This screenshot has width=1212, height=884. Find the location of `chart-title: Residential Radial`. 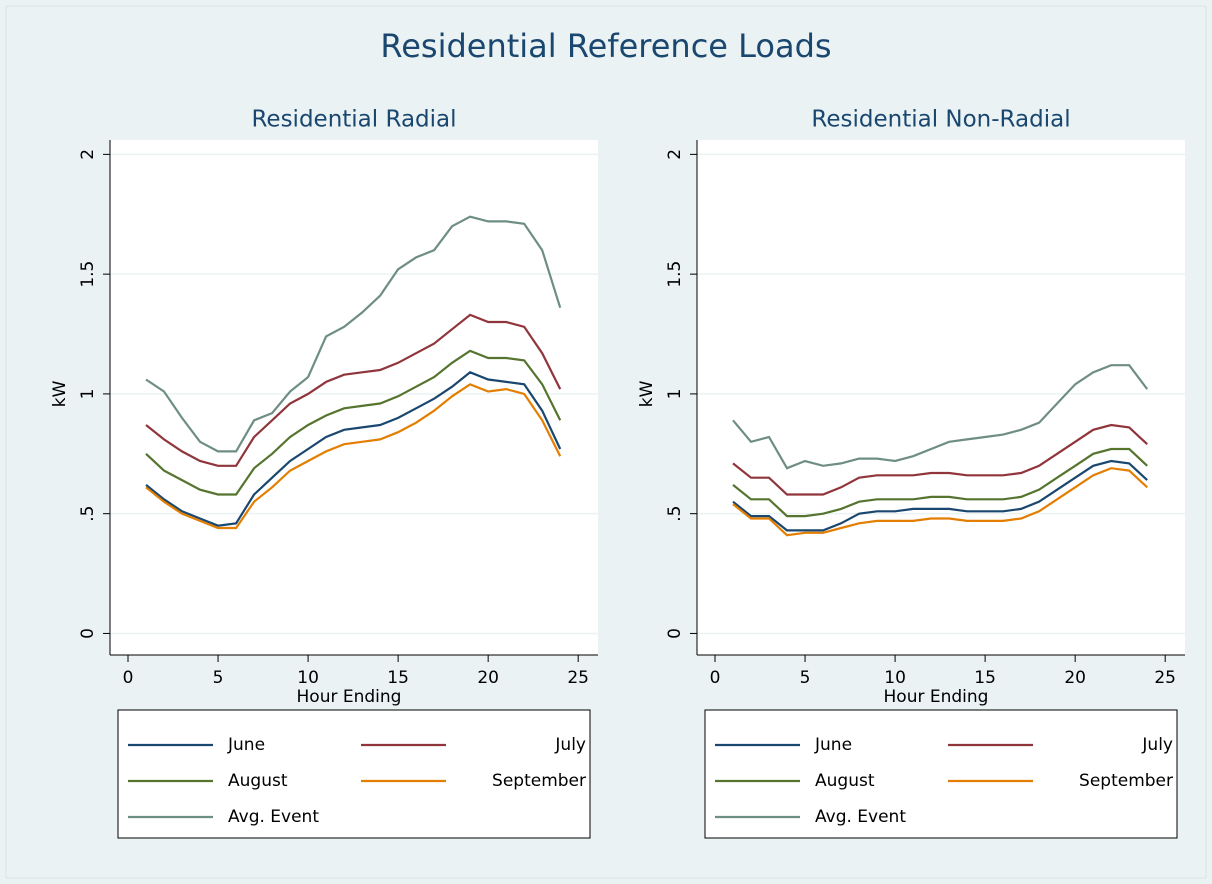

chart-title: Residential Radial is located at coordinates (353, 120).